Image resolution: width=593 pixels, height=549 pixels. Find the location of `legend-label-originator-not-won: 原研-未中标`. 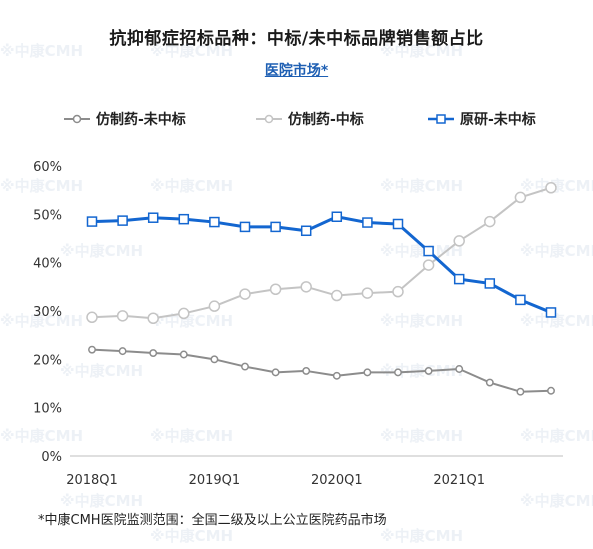

legend-label-originator-not-won: 原研-未中标 is located at coordinates (498, 120).